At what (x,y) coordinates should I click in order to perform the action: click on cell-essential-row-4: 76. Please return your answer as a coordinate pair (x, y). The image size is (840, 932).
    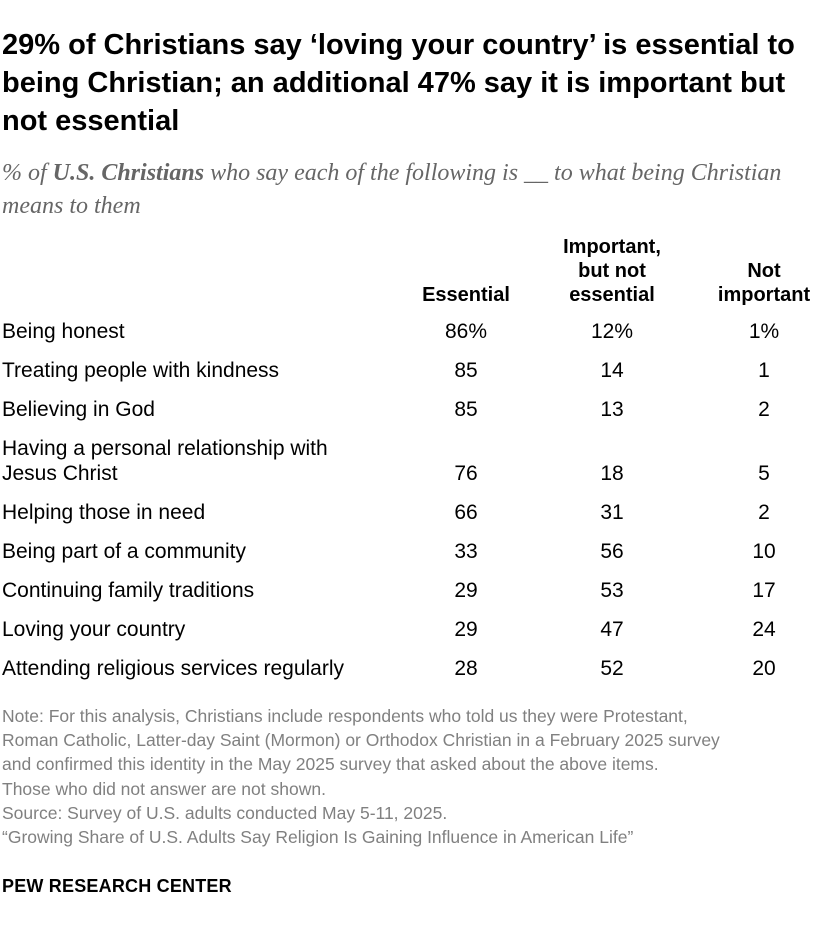
    Looking at the image, I should click on (466, 473).